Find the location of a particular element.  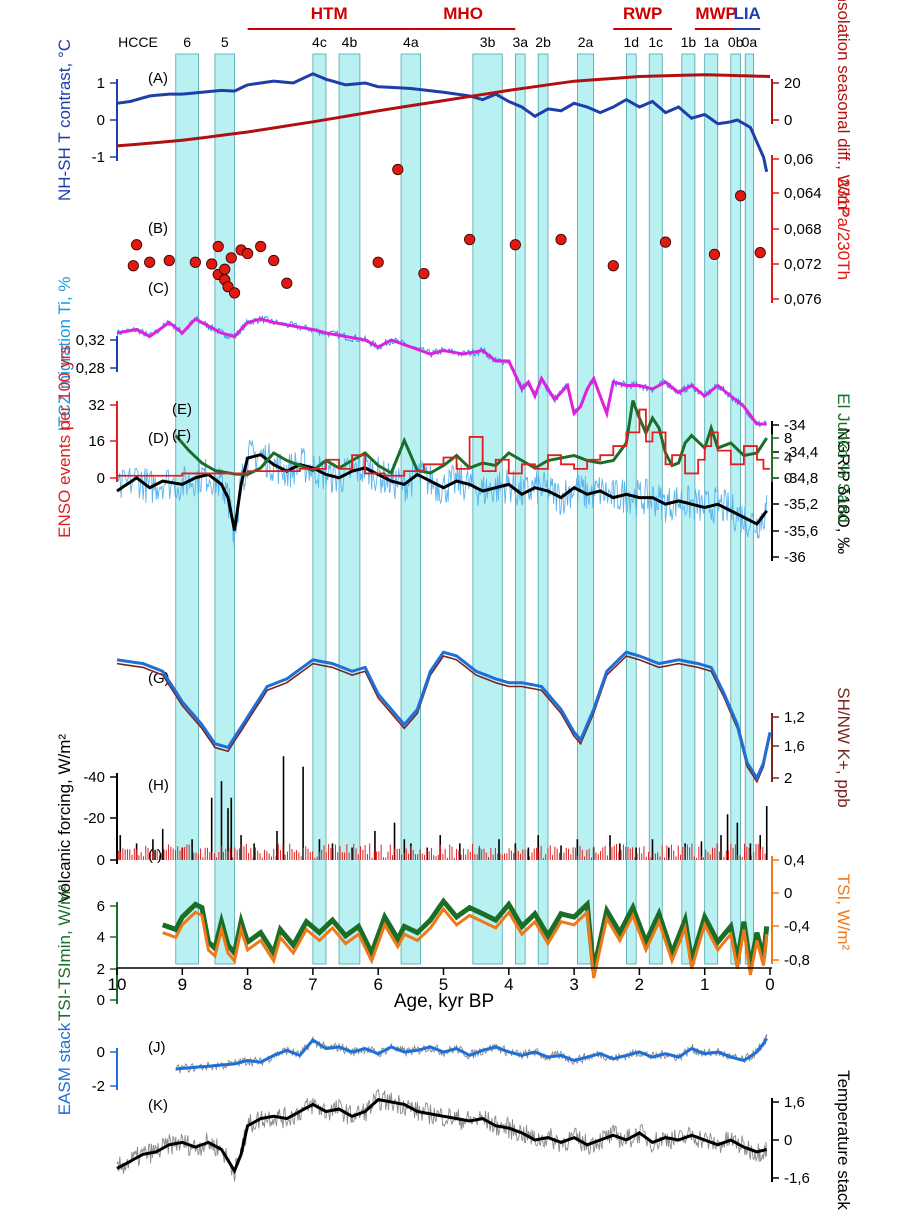

series-line-D-ngrip-d18o is located at coordinates (442, 492).